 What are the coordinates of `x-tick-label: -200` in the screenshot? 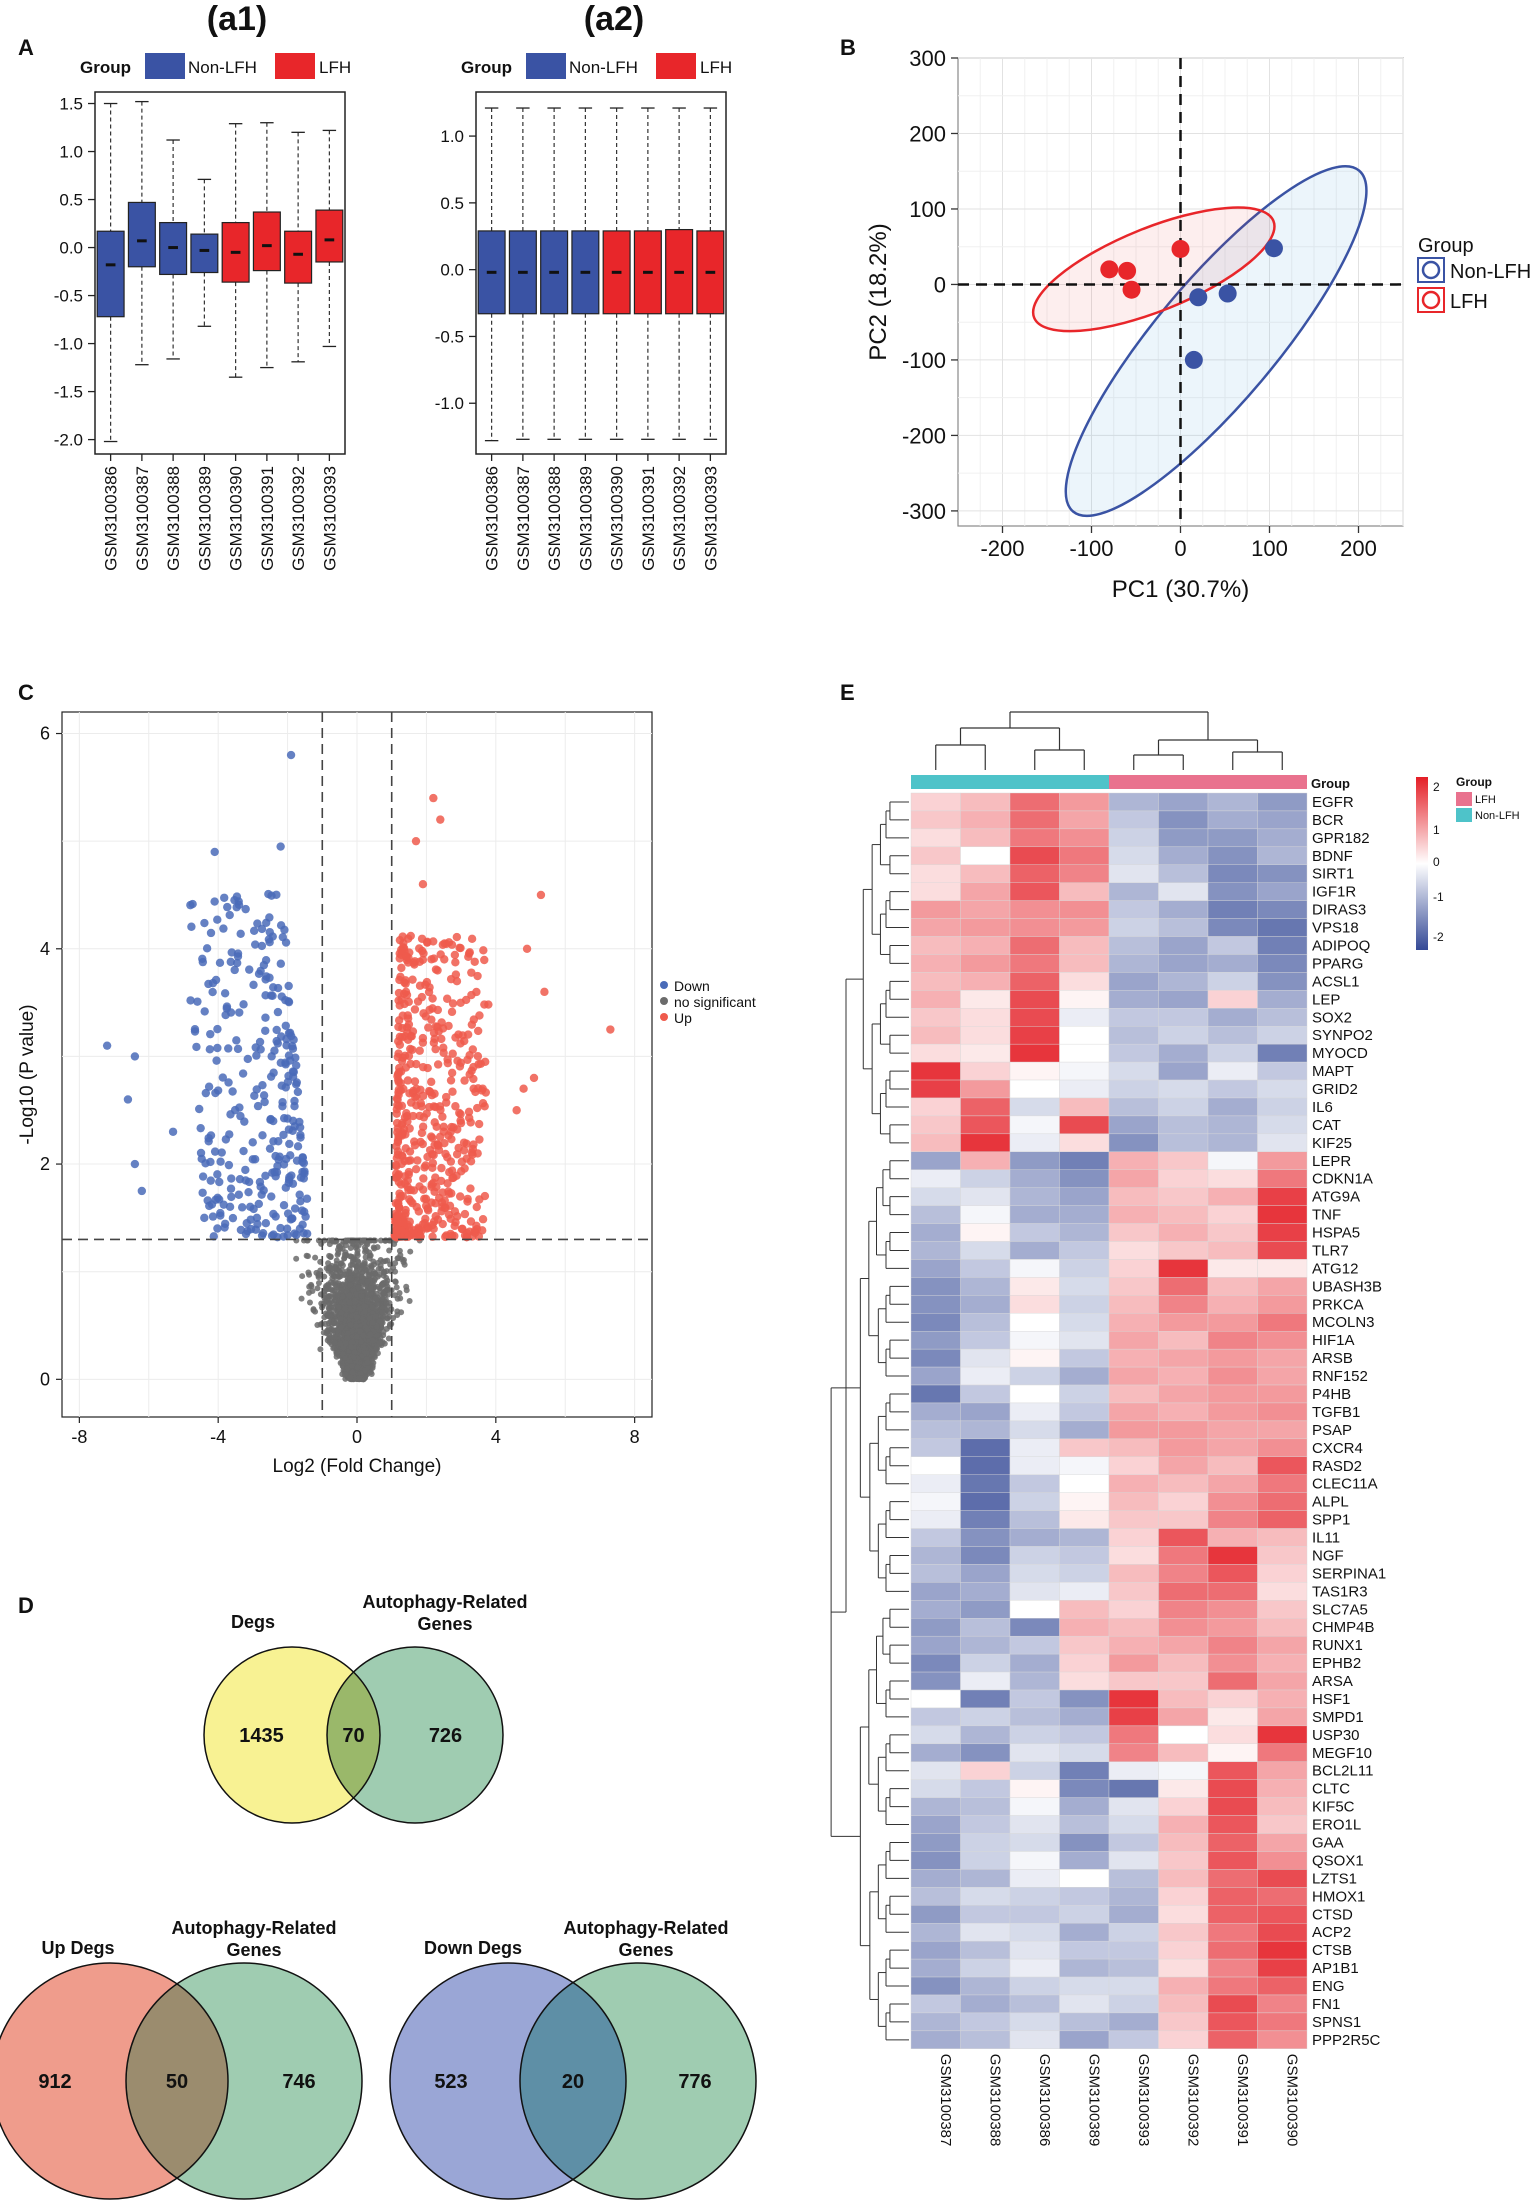 It's located at (1002, 548).